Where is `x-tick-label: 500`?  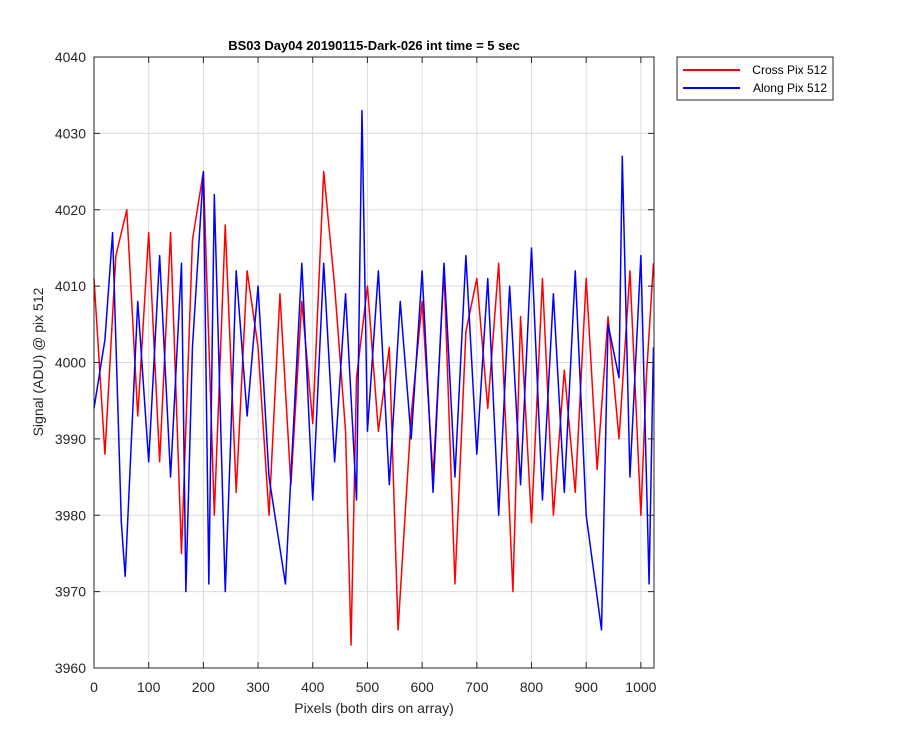 x-tick-label: 500 is located at coordinates (368, 687).